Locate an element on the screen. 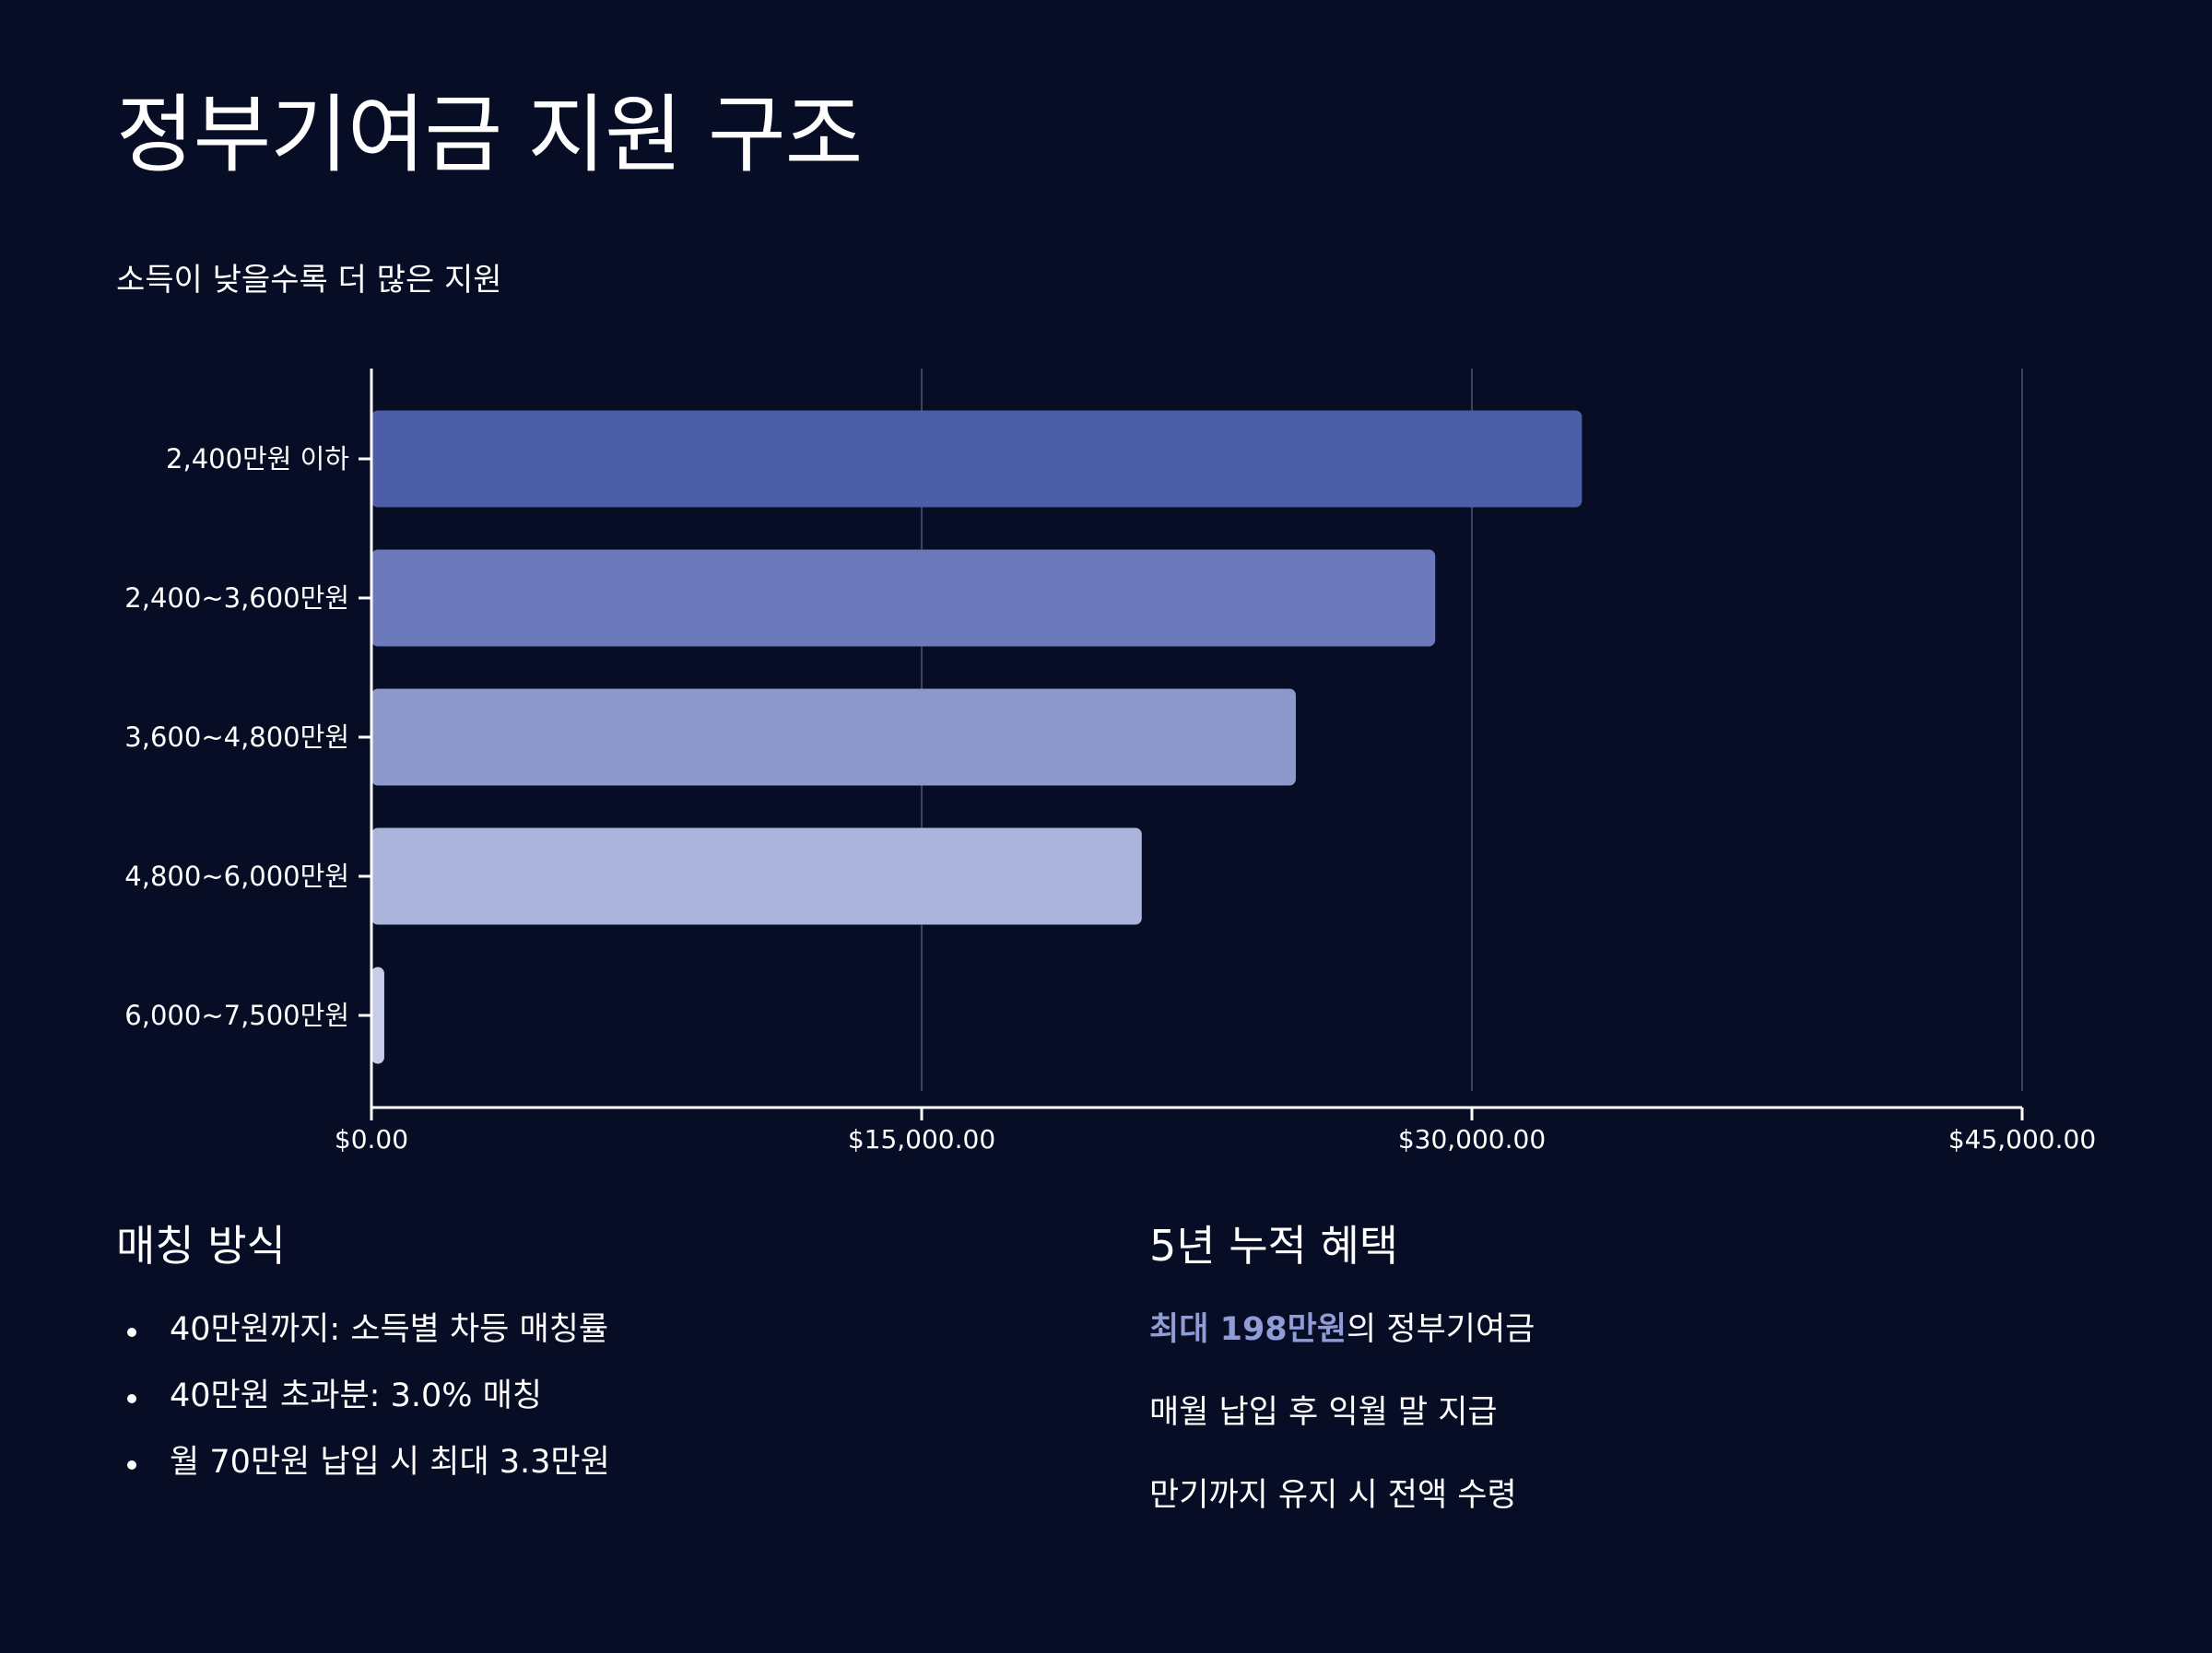 The height and width of the screenshot is (1653, 2212). x-tick-label: $45,000.00 is located at coordinates (2022, 1139).